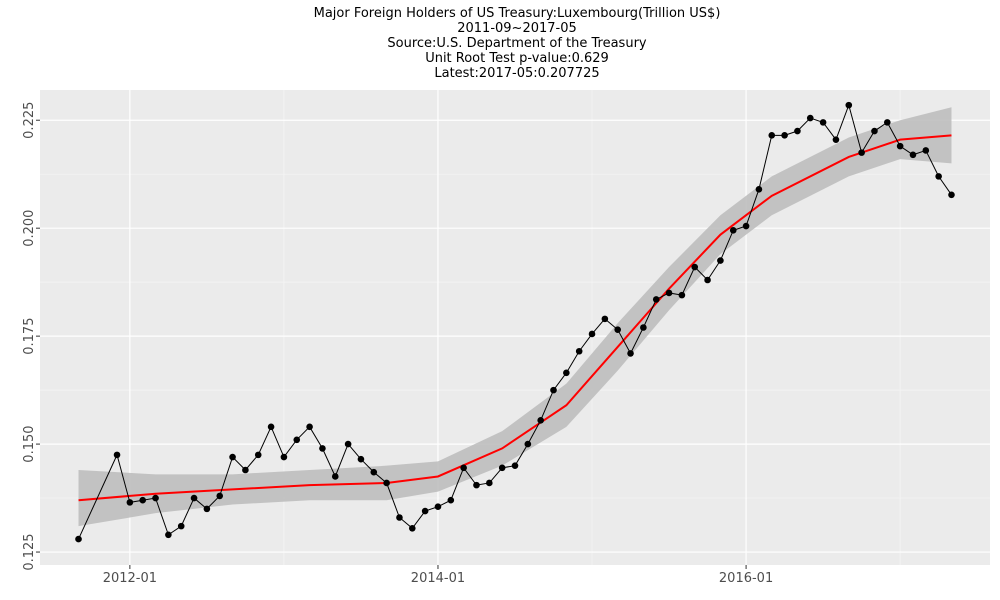  Describe the element at coordinates (29, 120) in the screenshot. I see `y-tick-label: 0.225` at that location.